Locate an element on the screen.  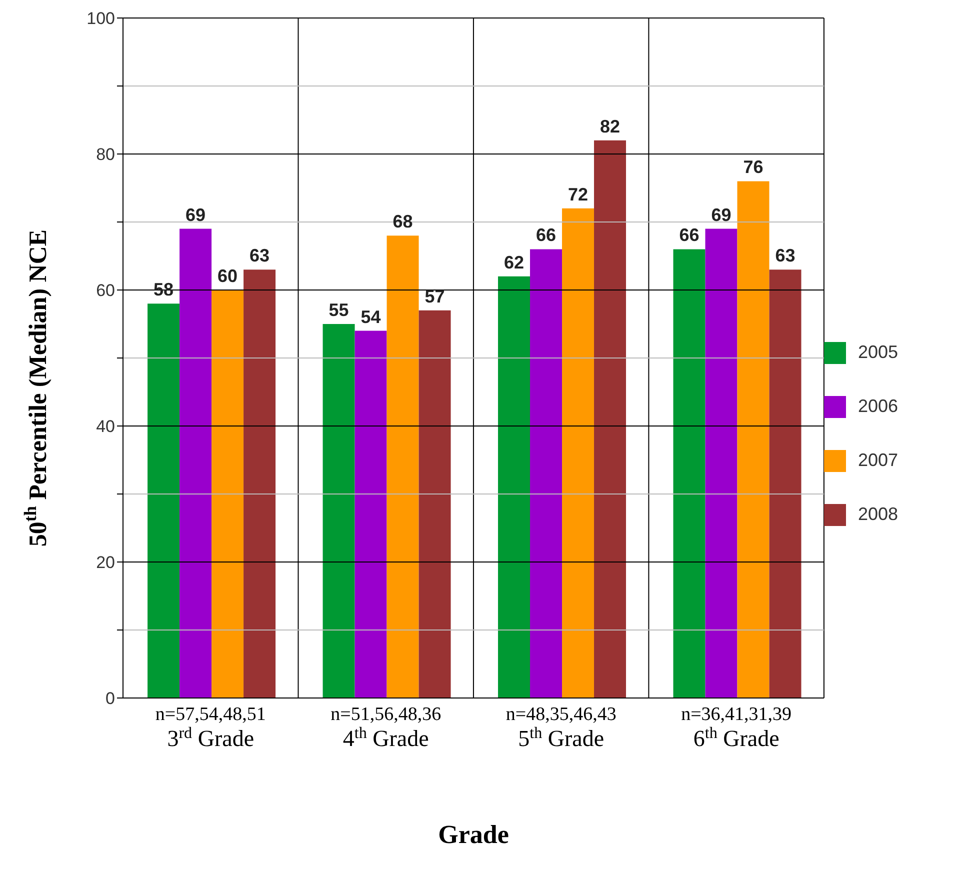
y-tick-label: 80 is located at coordinates (105, 154).